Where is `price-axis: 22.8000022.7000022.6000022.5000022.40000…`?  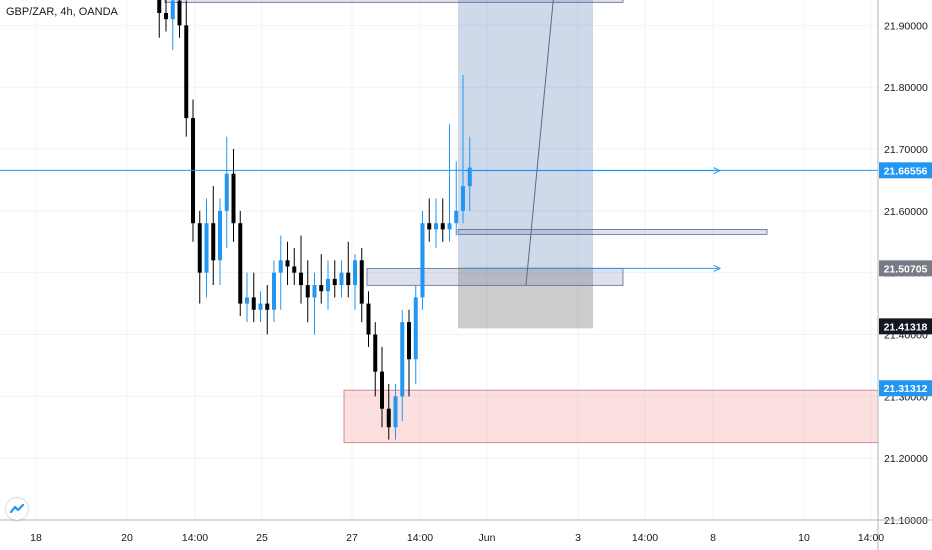
price-axis: 22.8000022.7000022.6000022.5000022.40000… is located at coordinates (904, 275).